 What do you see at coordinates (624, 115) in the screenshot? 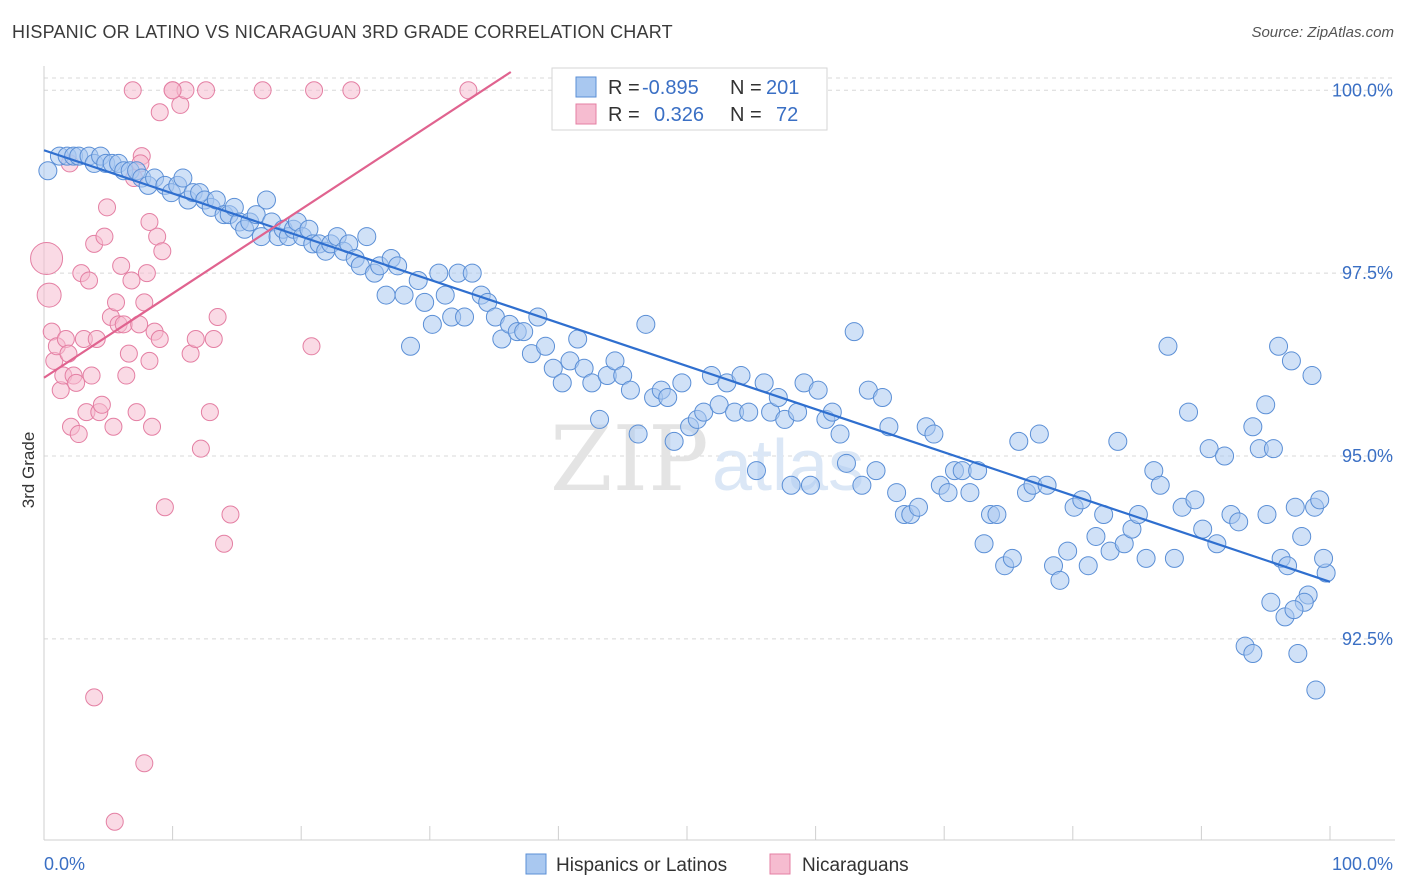
I see `legend-r-label-pink: R =` at bounding box center [624, 115].